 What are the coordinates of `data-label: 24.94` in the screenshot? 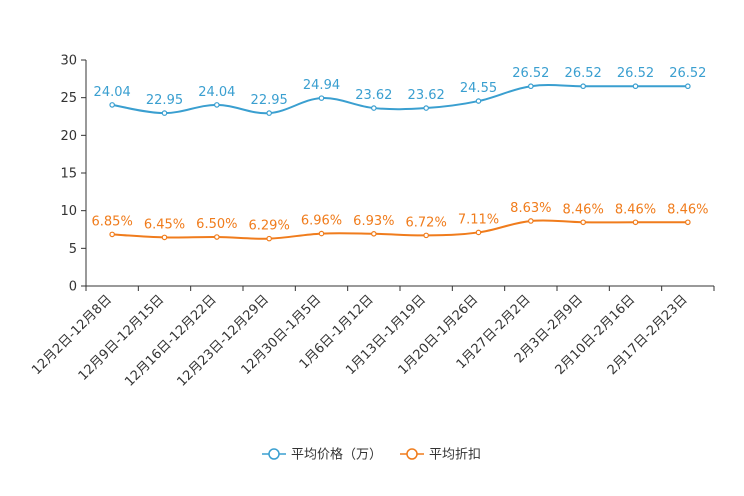 It's located at (321, 85).